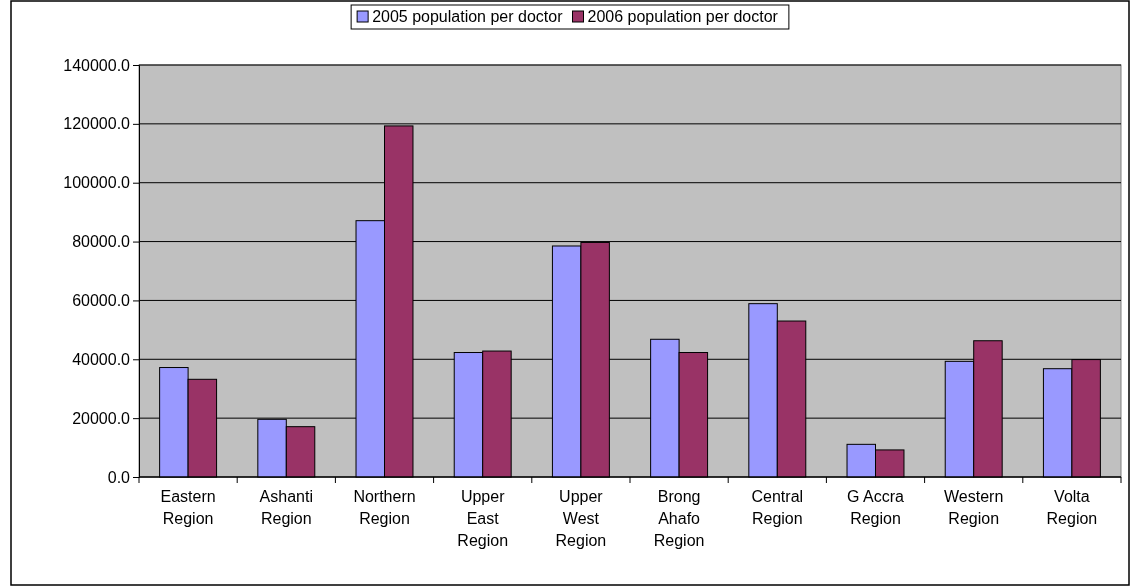 The width and height of the screenshot is (1131, 586). I want to click on x-tick-label: Upper West Region, so click(581, 518).